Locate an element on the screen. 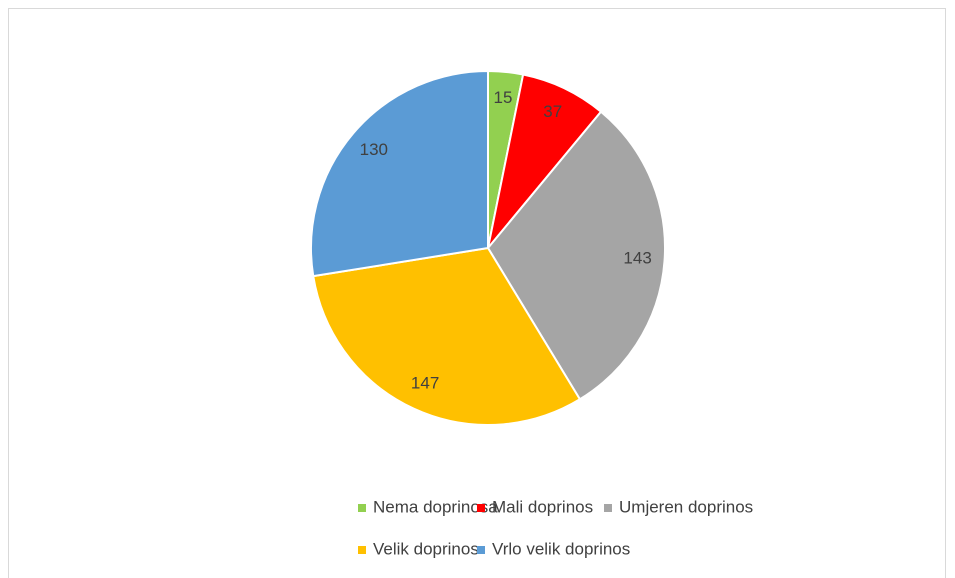  legend-label: Velik doprinos is located at coordinates (426, 548).